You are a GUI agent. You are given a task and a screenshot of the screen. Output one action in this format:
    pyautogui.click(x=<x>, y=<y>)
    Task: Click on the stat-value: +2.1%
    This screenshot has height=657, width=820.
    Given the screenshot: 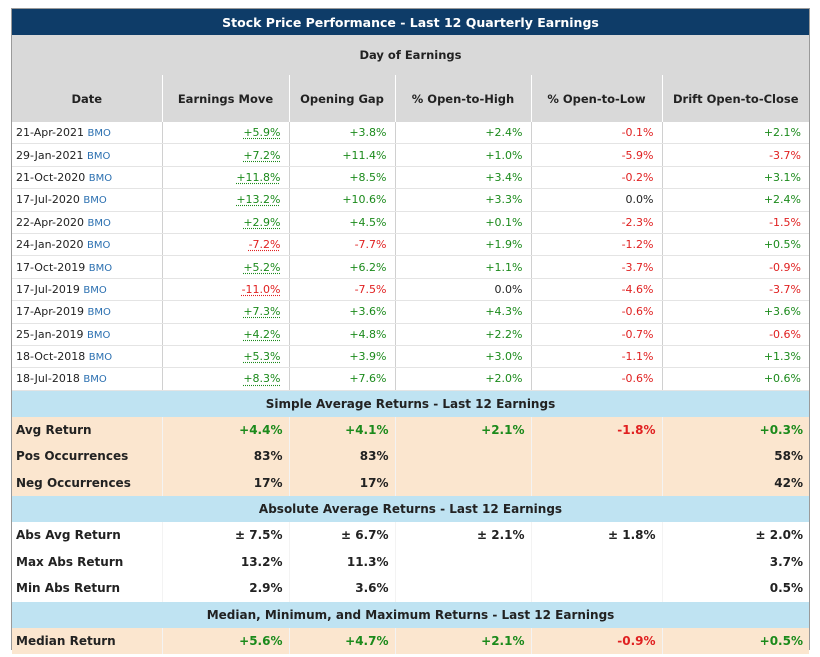 What is the action you would take?
    pyautogui.click(x=462, y=641)
    